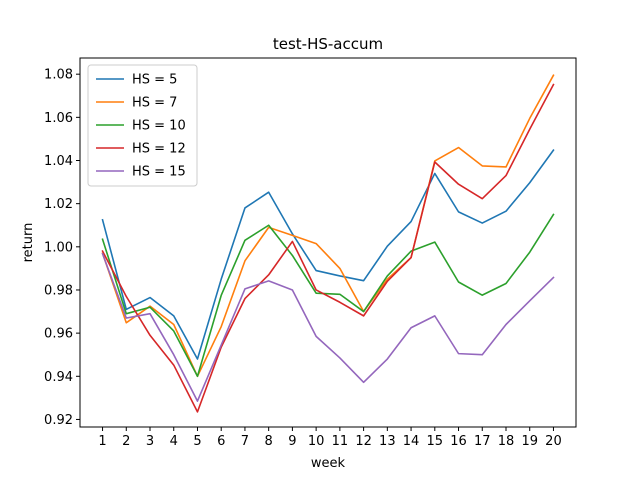 The height and width of the screenshot is (480, 640). What do you see at coordinates (174, 441) in the screenshot?
I see `x-tick-label: 4` at bounding box center [174, 441].